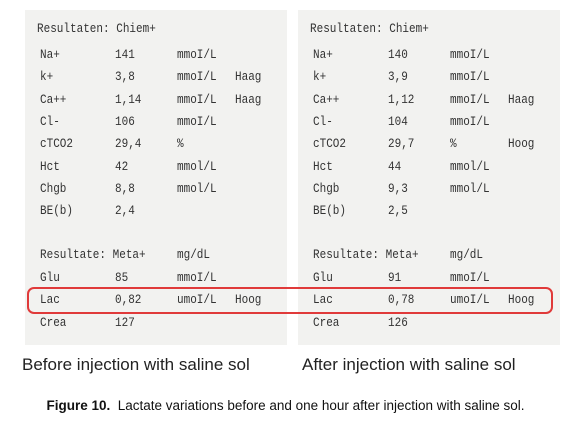 The width and height of the screenshot is (571, 428). Describe the element at coordinates (398, 188) in the screenshot. I see `field-value: 9,3` at that location.